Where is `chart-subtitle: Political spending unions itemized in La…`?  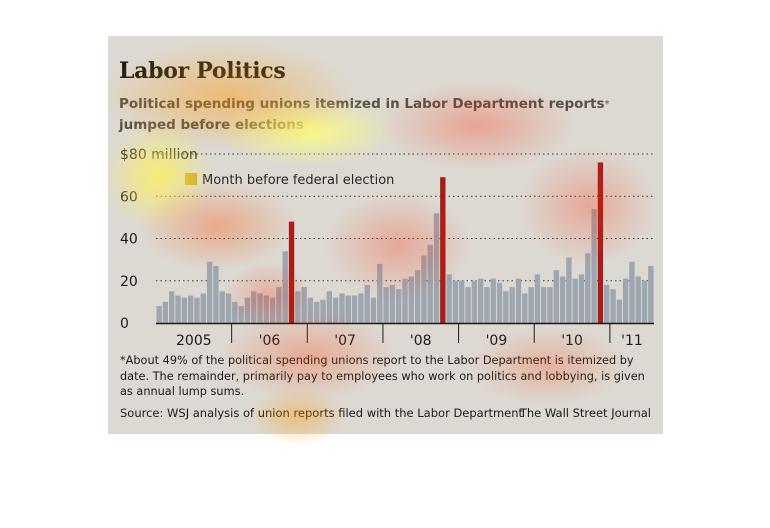 chart-subtitle: Political spending unions itemized in La… is located at coordinates (379, 115).